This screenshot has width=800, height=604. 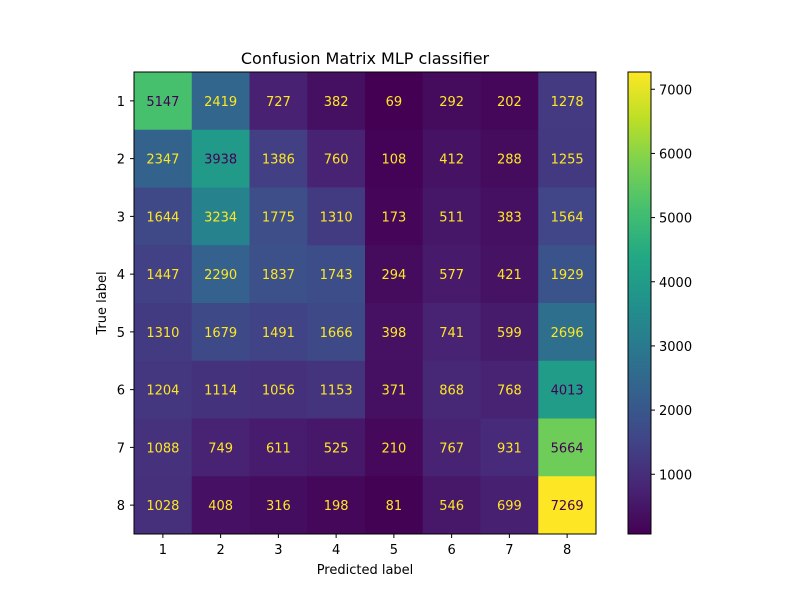 What do you see at coordinates (121, 391) in the screenshot?
I see `y-tick-label: 6` at bounding box center [121, 391].